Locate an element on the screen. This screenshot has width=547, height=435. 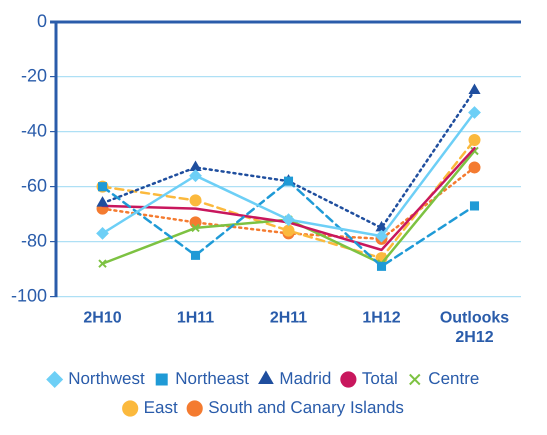
y-tick-label: -100 is located at coordinates (29, 296).